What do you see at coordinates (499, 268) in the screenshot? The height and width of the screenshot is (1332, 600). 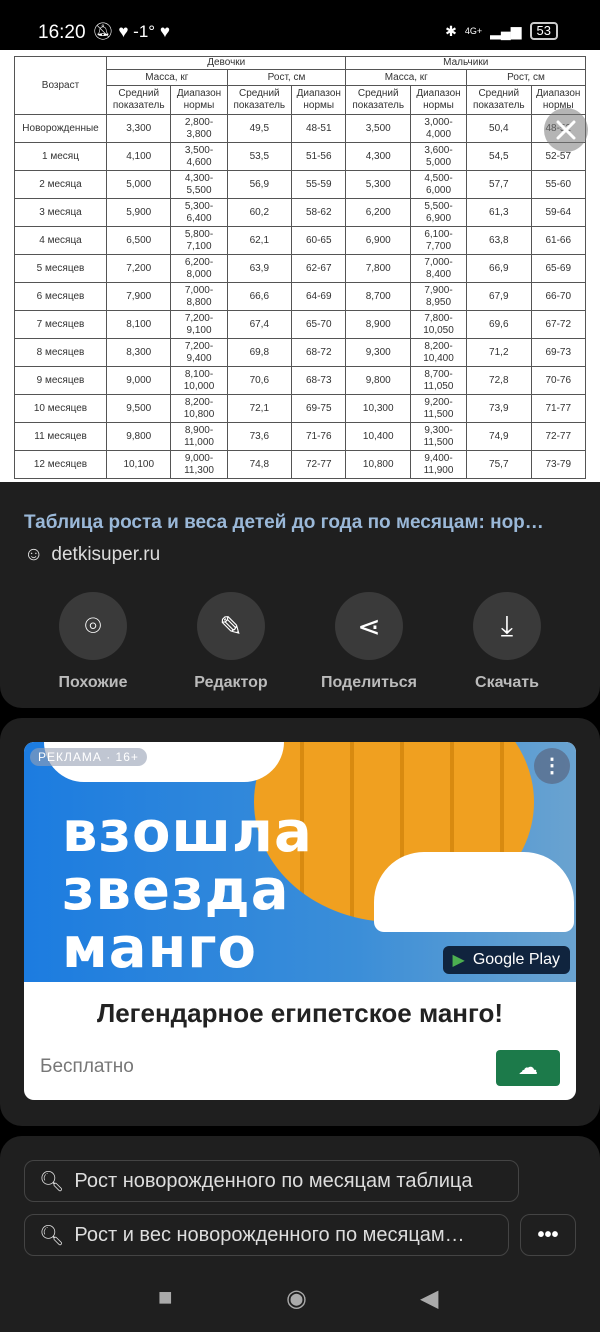 I see `value-cell: 66,9` at bounding box center [499, 268].